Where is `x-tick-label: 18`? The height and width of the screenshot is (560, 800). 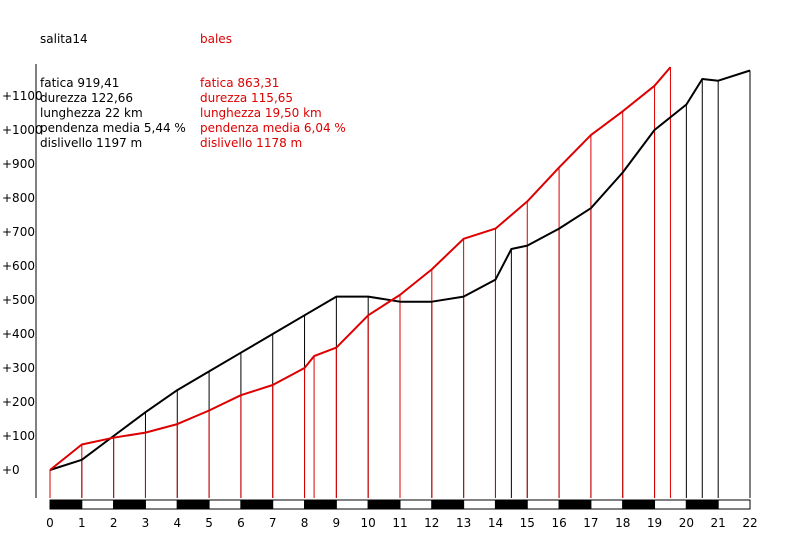
x-tick-label: 18 is located at coordinates (622, 523).